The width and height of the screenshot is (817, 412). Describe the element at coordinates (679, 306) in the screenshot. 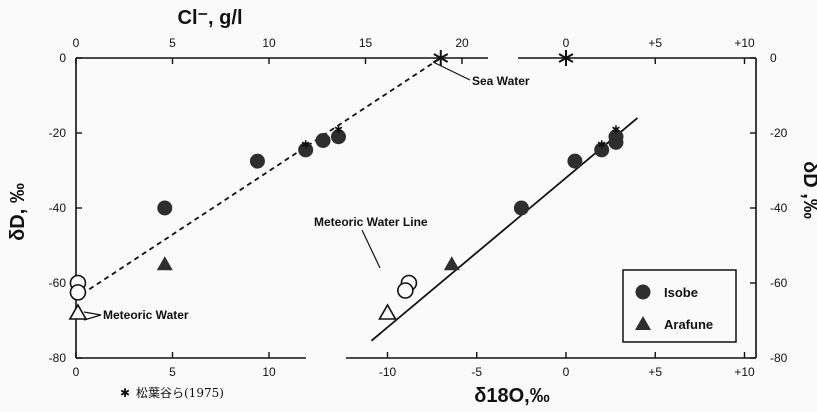

I see `legend: Isobe Arafune` at that location.